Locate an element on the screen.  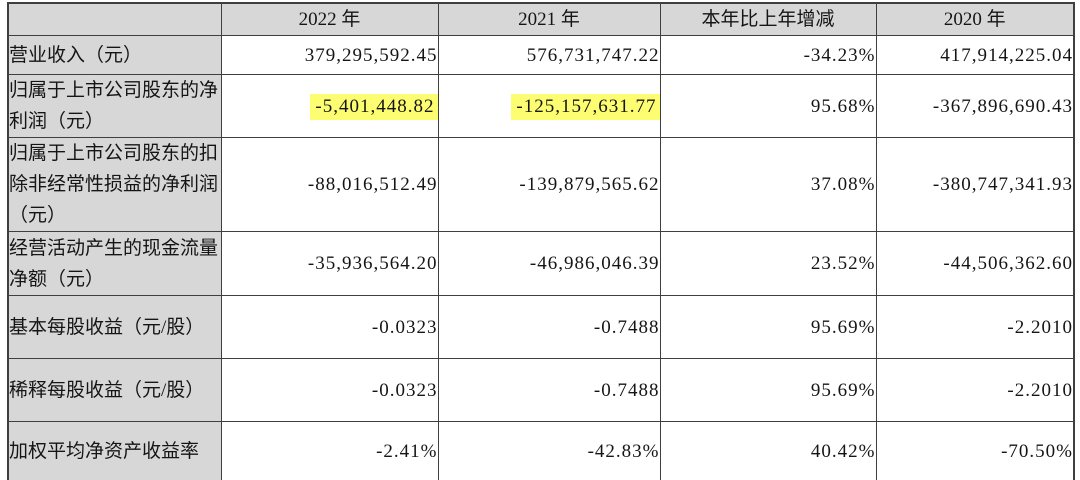
value-cell: 417,914,225.04 is located at coordinates (975, 55).